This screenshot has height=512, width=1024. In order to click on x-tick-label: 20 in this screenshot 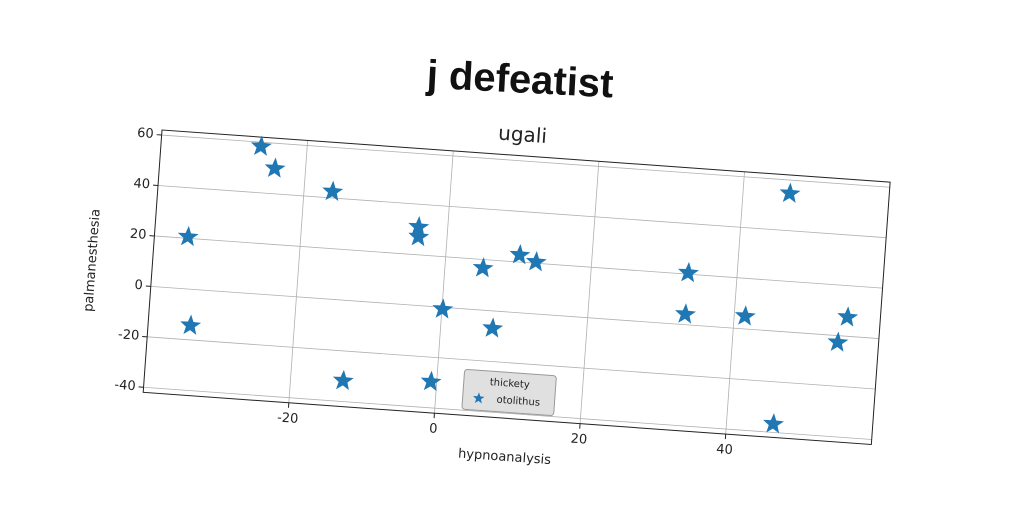, I will do `click(579, 440)`.